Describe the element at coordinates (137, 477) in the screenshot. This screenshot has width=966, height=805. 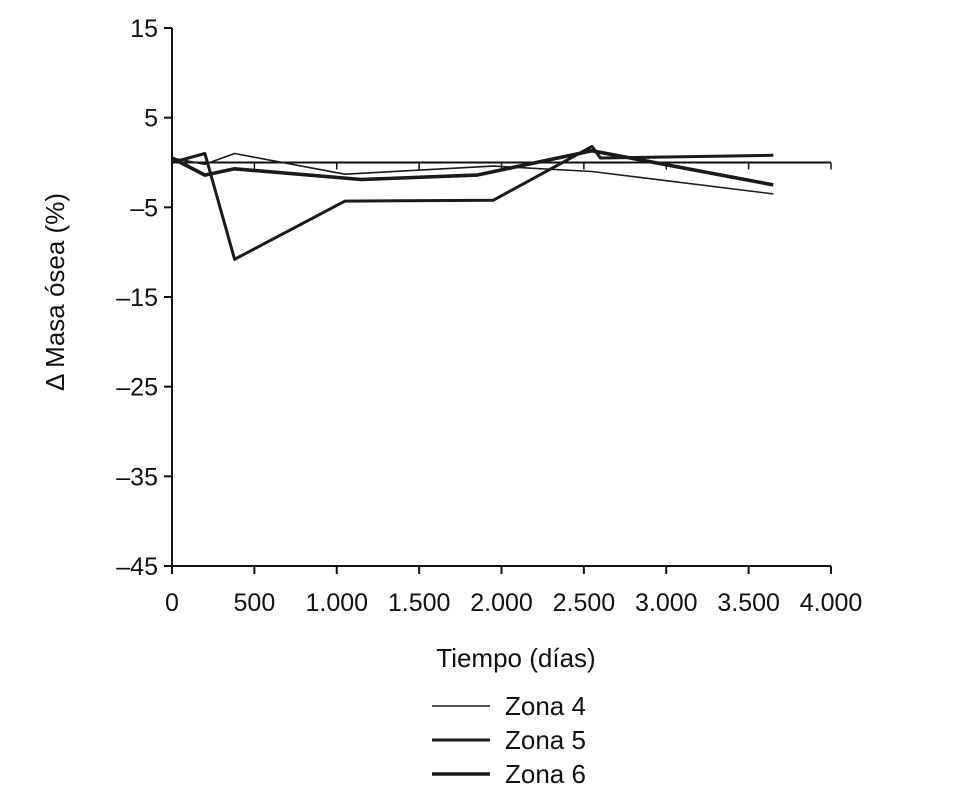
I see `y-tick-label: –35` at that location.